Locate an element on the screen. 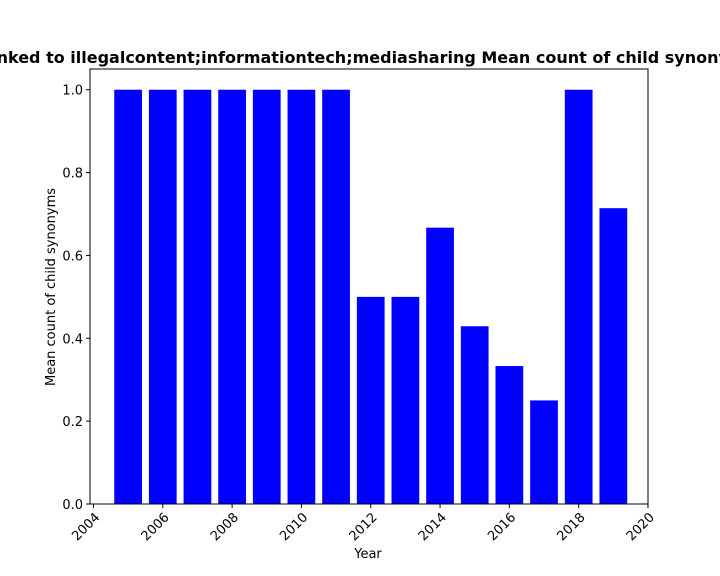 Image resolution: width=720 pixels, height=576 pixels. x-tick-label: 2010 is located at coordinates (294, 527).